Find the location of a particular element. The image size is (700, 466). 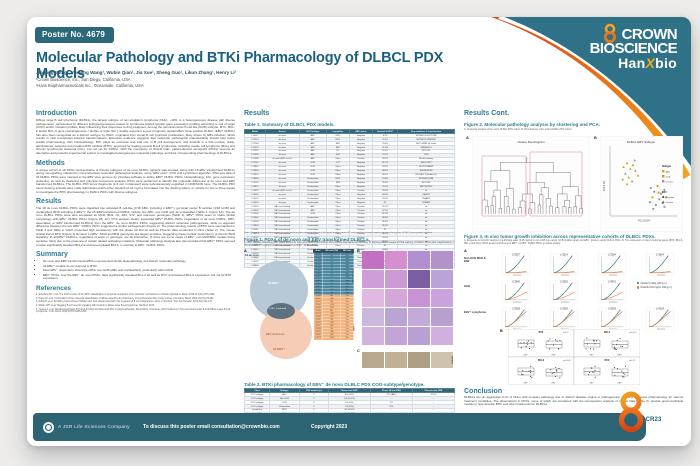

figure3-panel-a-label: A is located at coordinates (465, 251).